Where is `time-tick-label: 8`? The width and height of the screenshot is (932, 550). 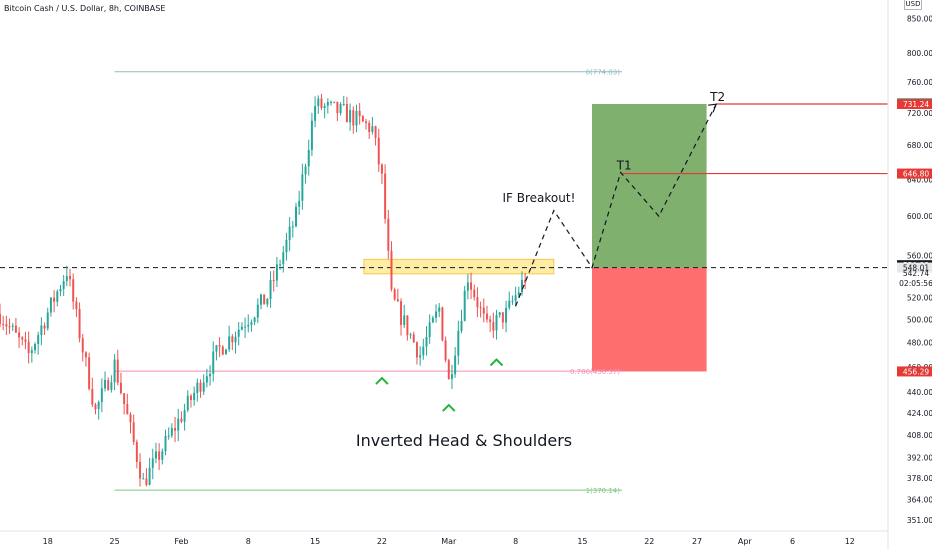
time-tick-label: 8 is located at coordinates (515, 541).